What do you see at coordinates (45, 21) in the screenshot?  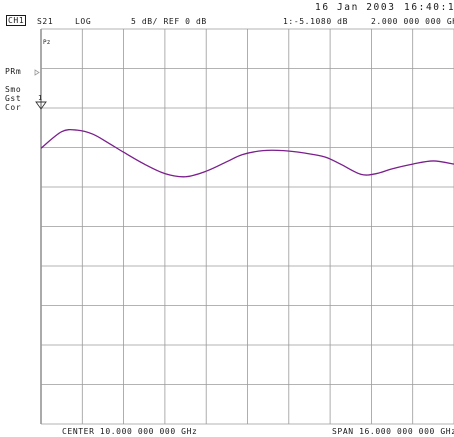 I see `measurement-label: S21` at bounding box center [45, 21].